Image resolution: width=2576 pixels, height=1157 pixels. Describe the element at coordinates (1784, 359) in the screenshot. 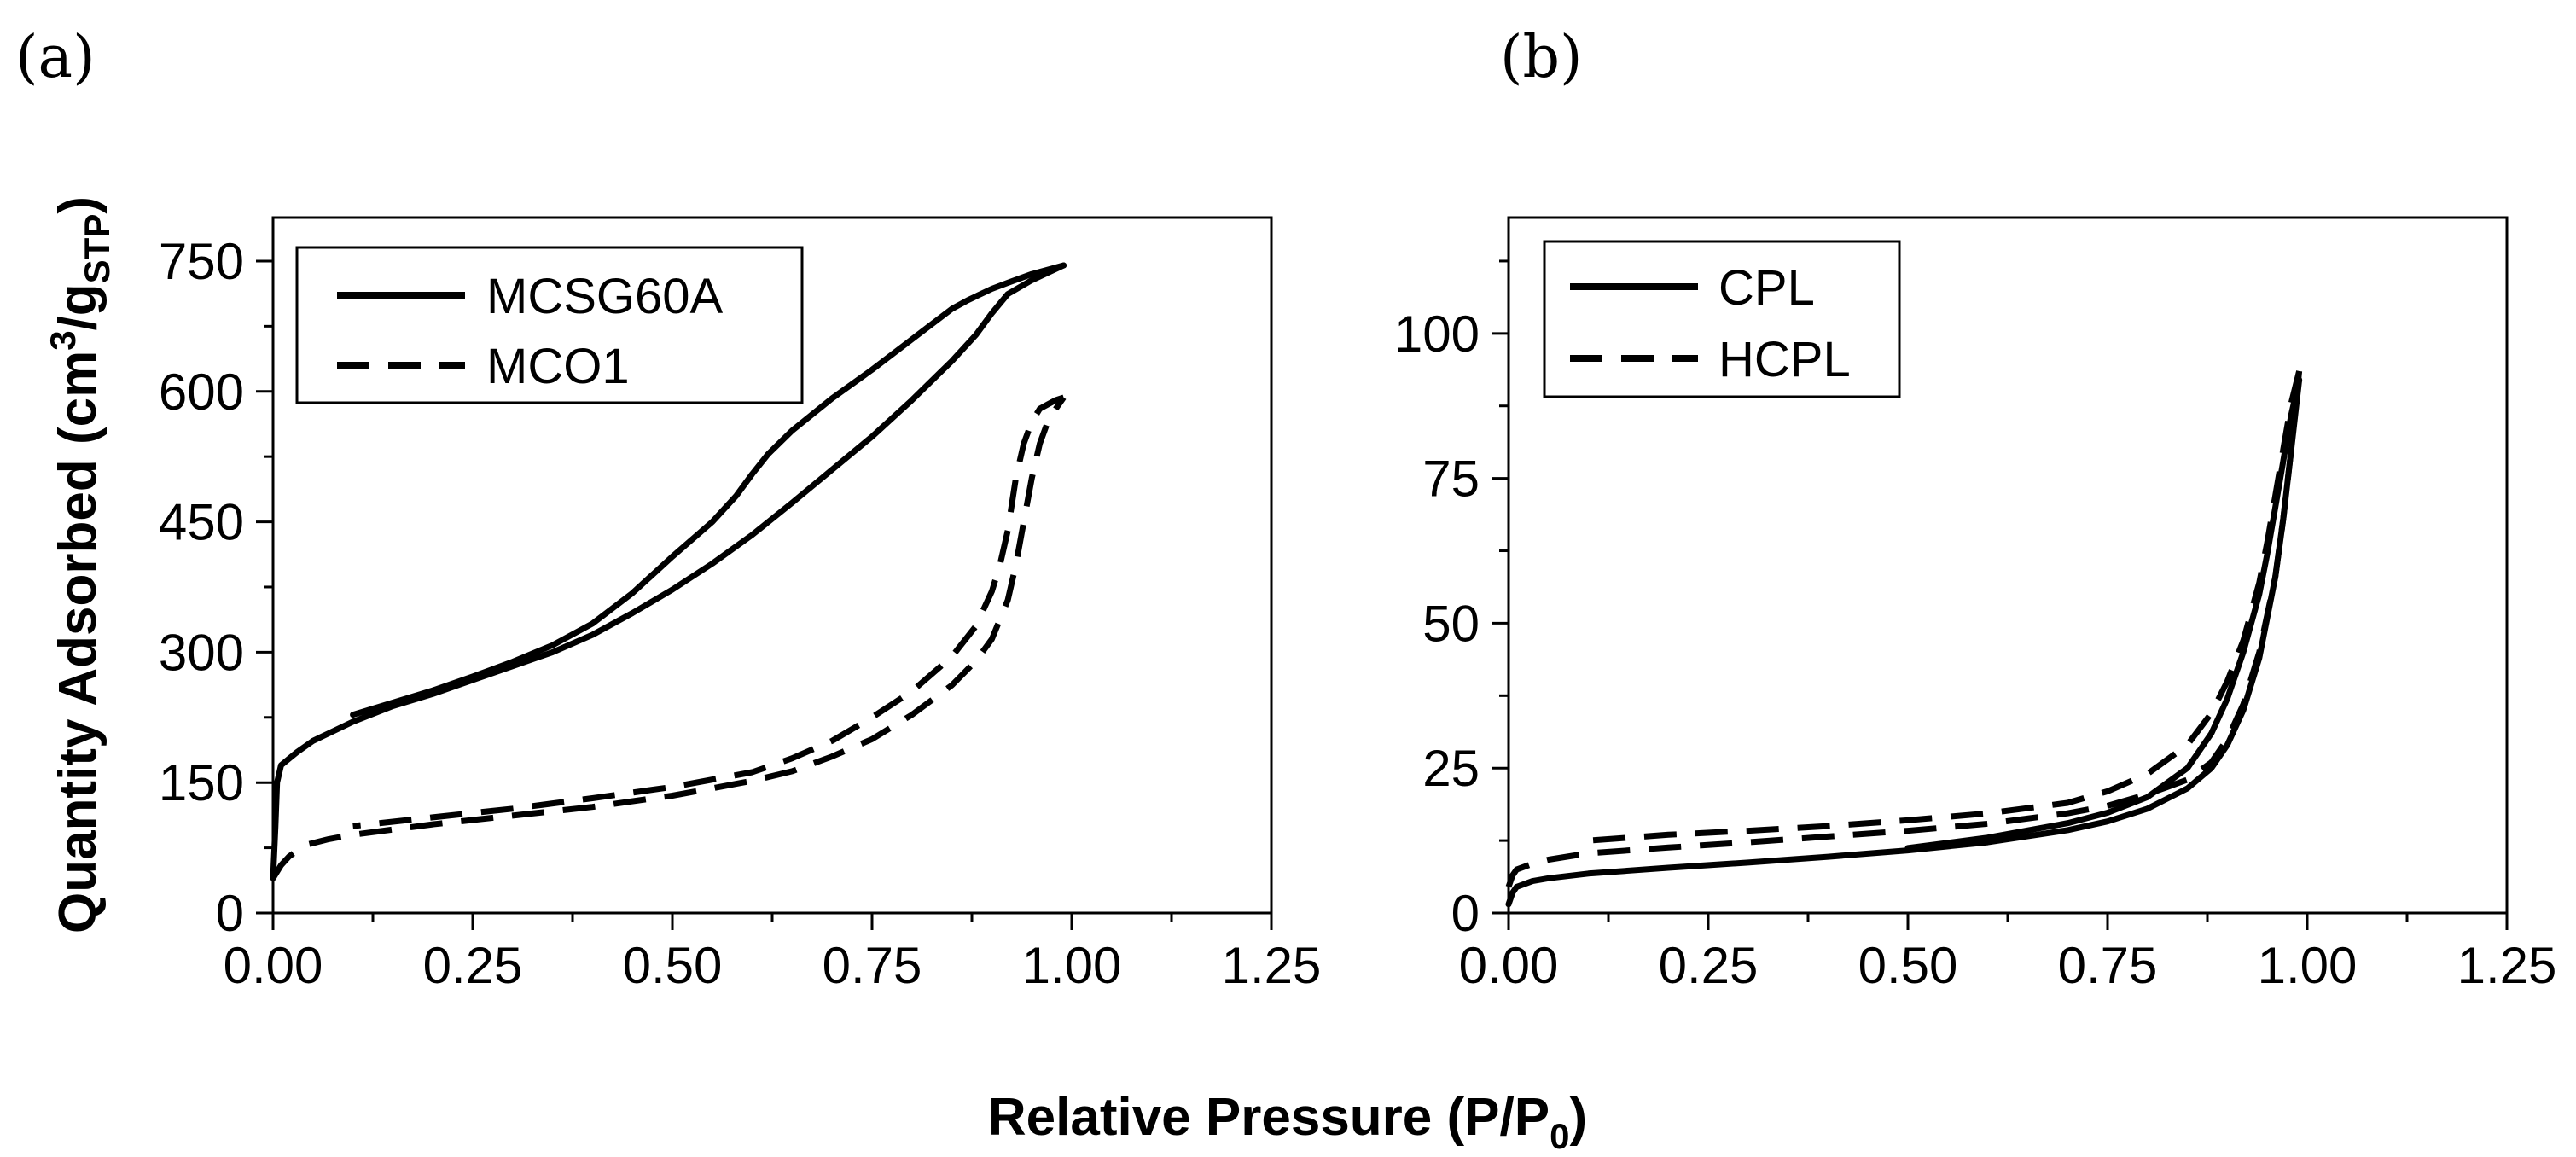

I see `legend-label-hcpl: HCPL` at that location.